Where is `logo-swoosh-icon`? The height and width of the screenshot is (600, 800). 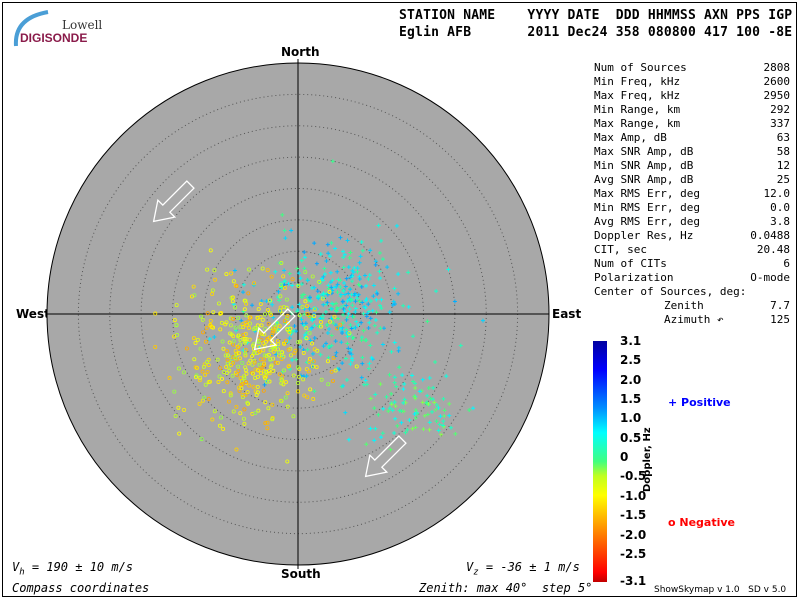
logo-swoosh-icon is located at coordinates (31, 28).